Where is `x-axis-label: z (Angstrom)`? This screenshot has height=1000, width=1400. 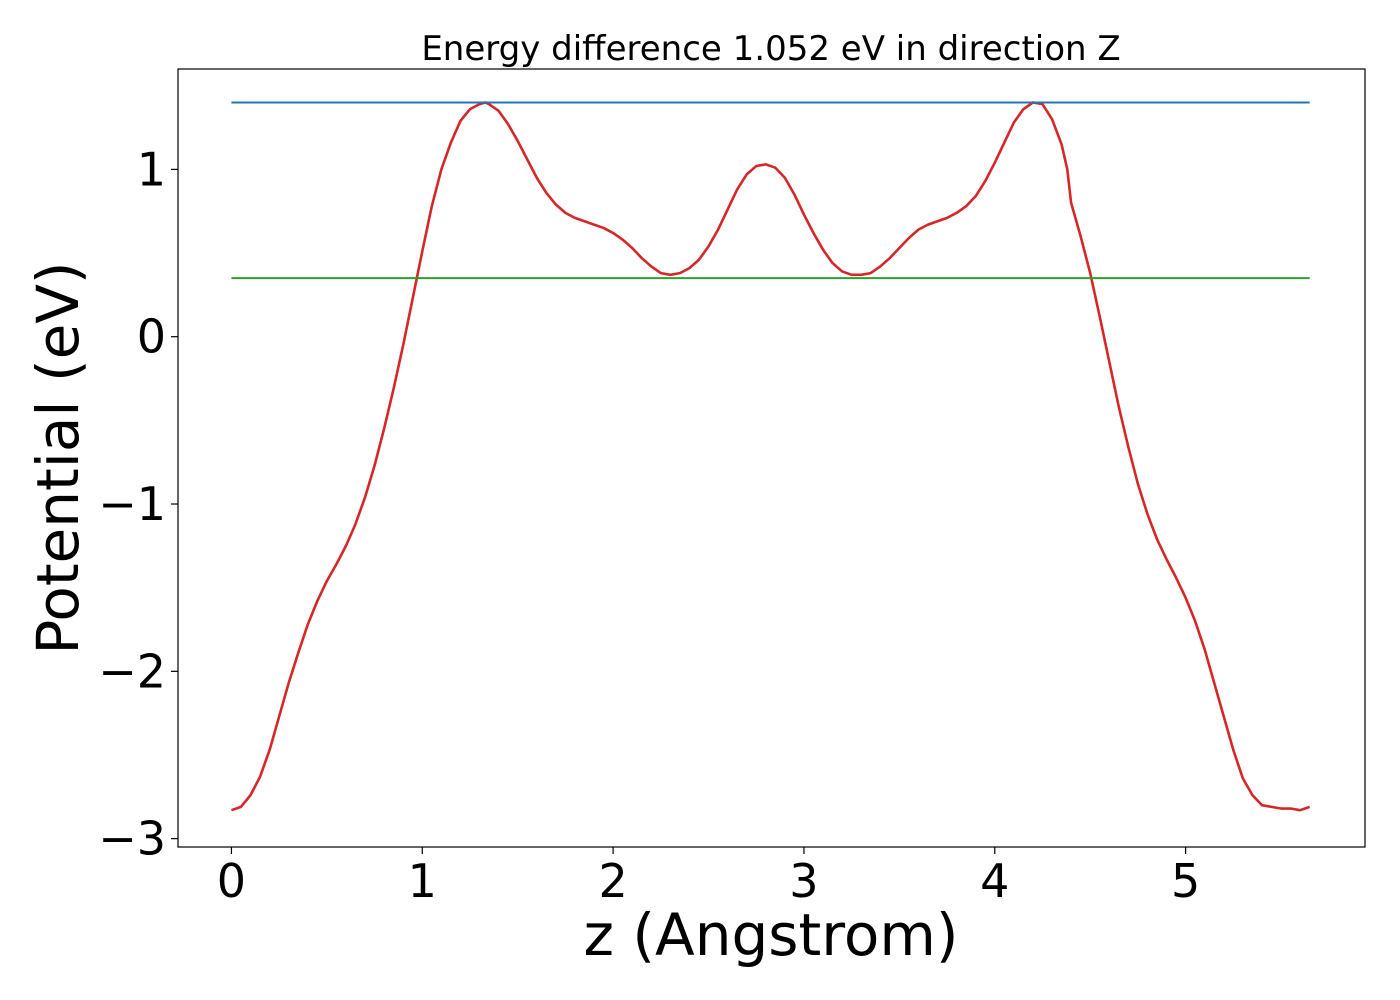
x-axis-label: z (Angstrom) is located at coordinates (771, 935).